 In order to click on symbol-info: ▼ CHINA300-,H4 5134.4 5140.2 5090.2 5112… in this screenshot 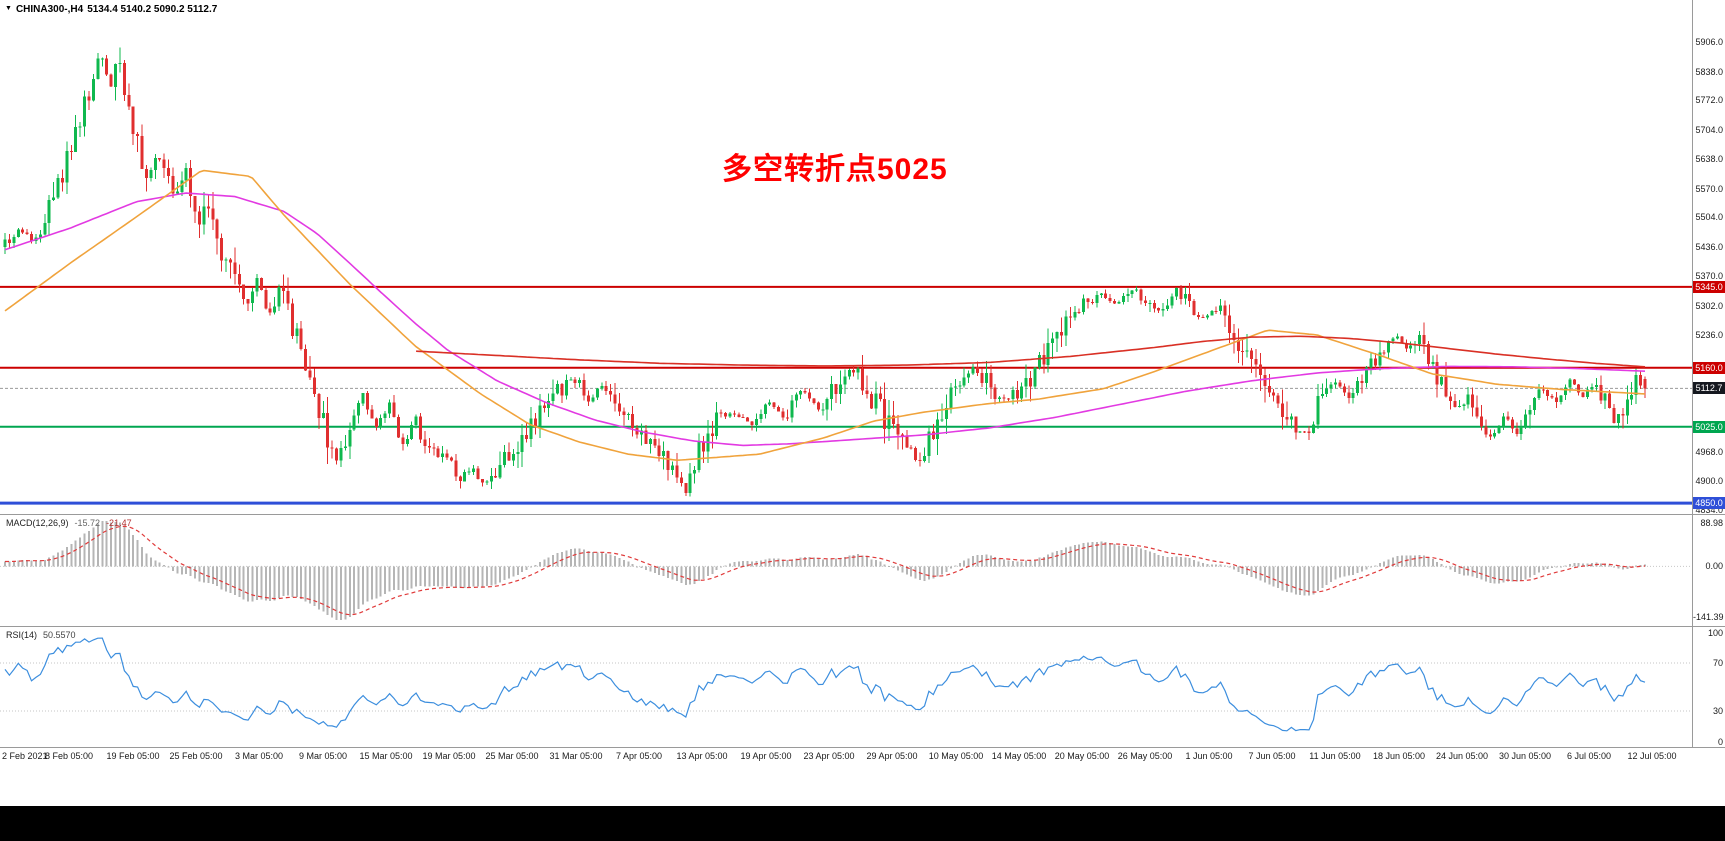, I will do `click(111, 9)`.